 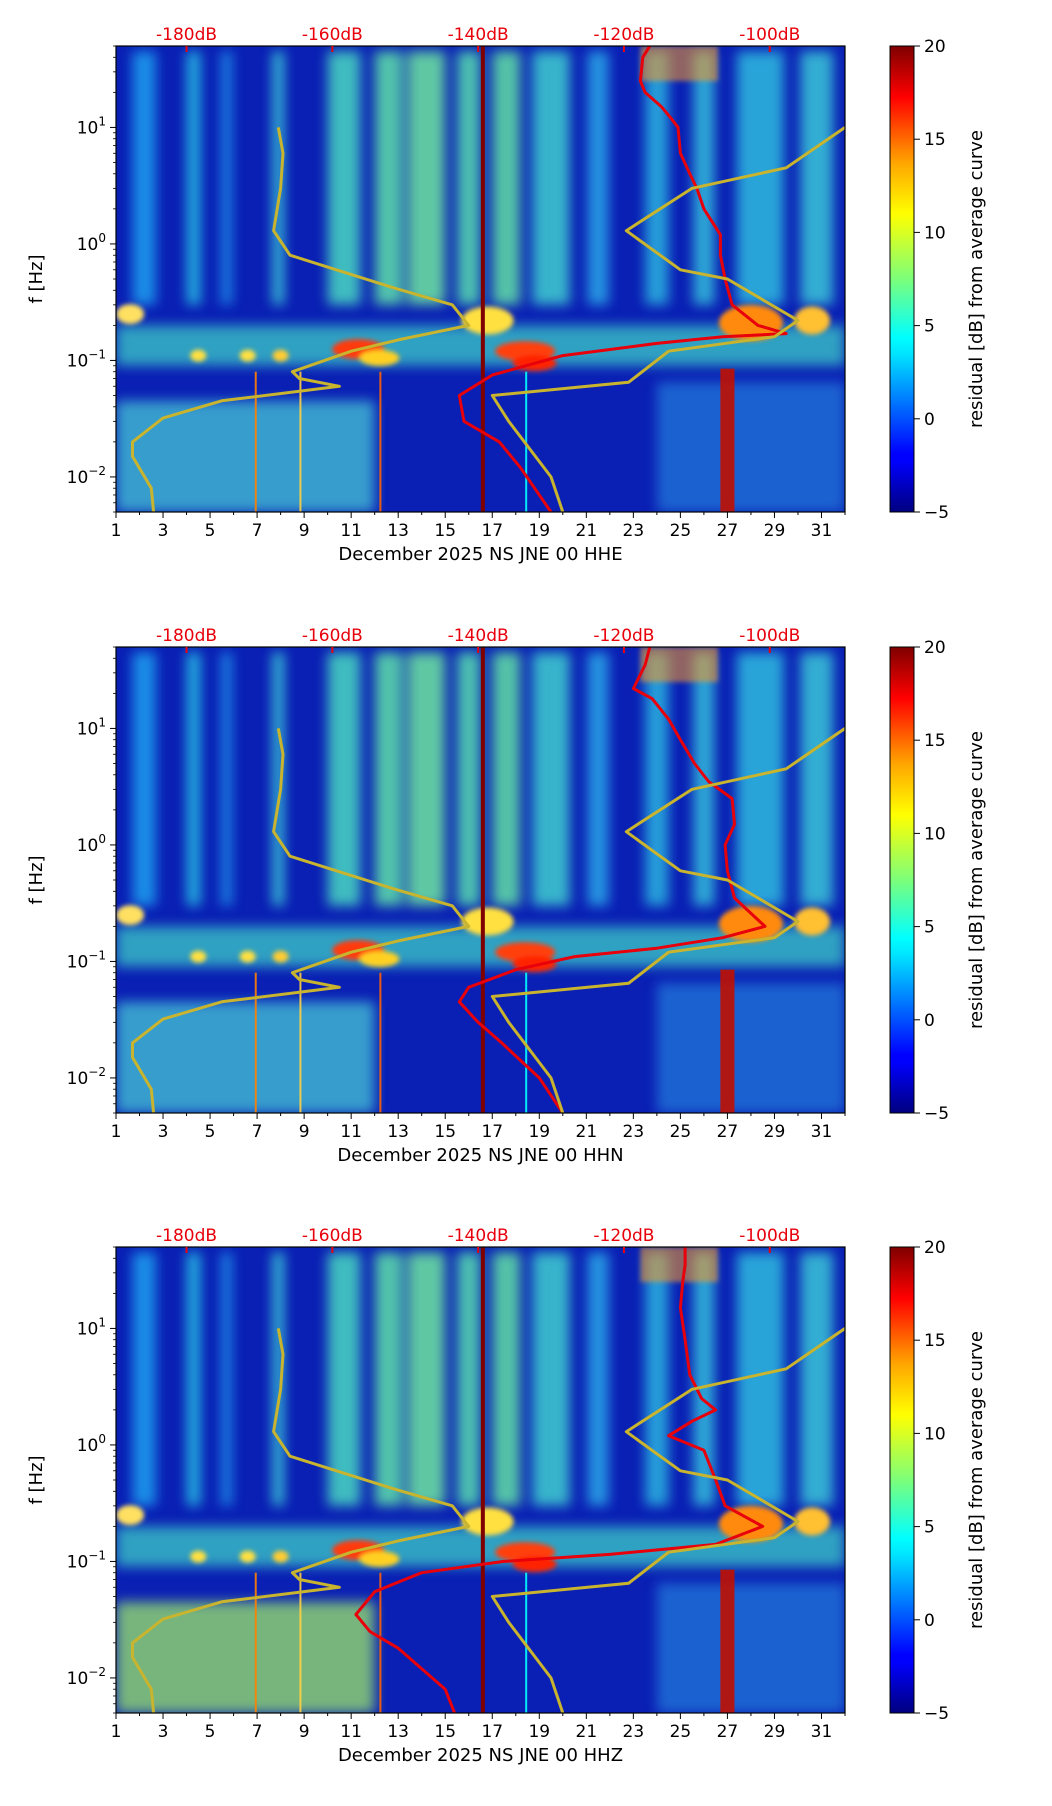 What do you see at coordinates (539, 531) in the screenshot?
I see `x-tick-label: 19` at bounding box center [539, 531].